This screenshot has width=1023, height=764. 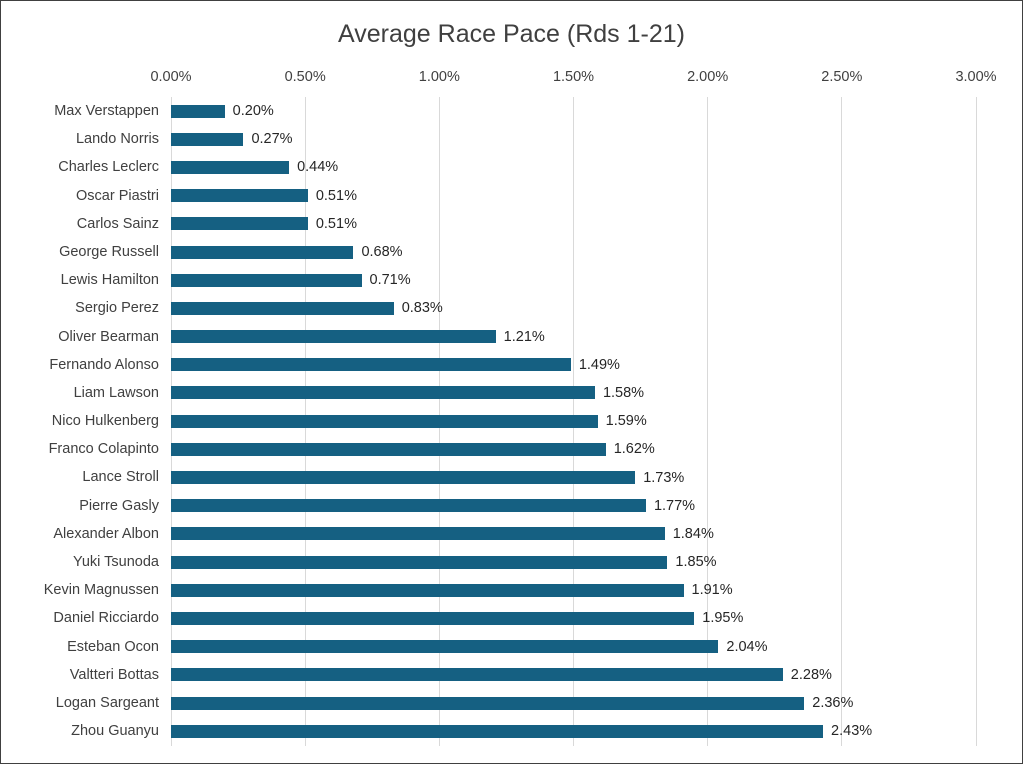 I want to click on bar-row: 1.73%, so click(x=573, y=477).